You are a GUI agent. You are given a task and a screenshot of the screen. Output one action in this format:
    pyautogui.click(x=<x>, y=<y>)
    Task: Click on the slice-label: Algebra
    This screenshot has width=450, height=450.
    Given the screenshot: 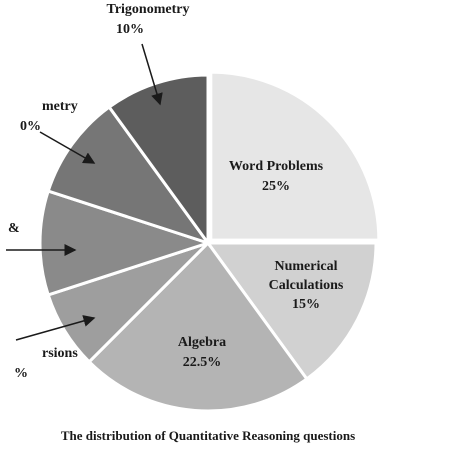 What is the action you would take?
    pyautogui.click(x=202, y=342)
    